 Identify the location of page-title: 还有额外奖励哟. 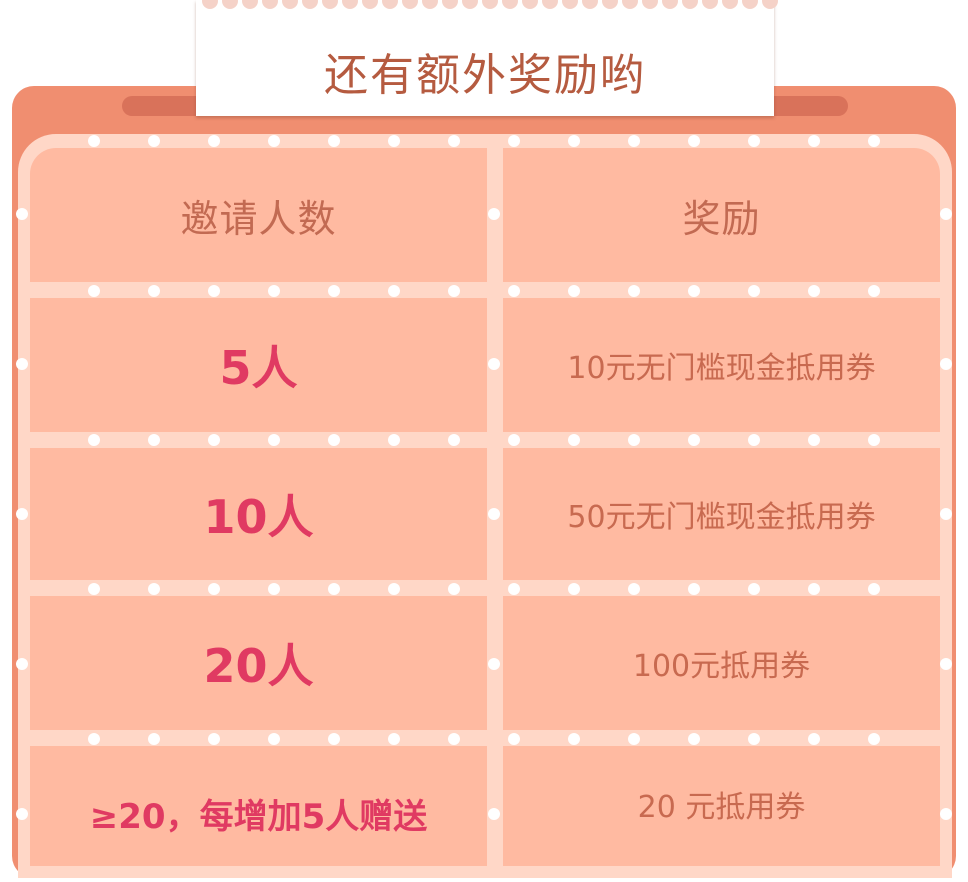
(485, 75).